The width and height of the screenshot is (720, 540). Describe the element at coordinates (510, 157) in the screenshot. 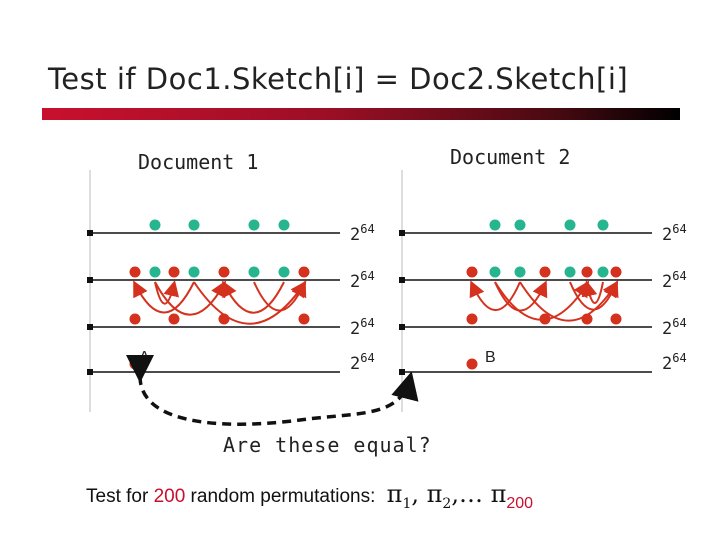

I see `document-2-label: Document 2` at that location.